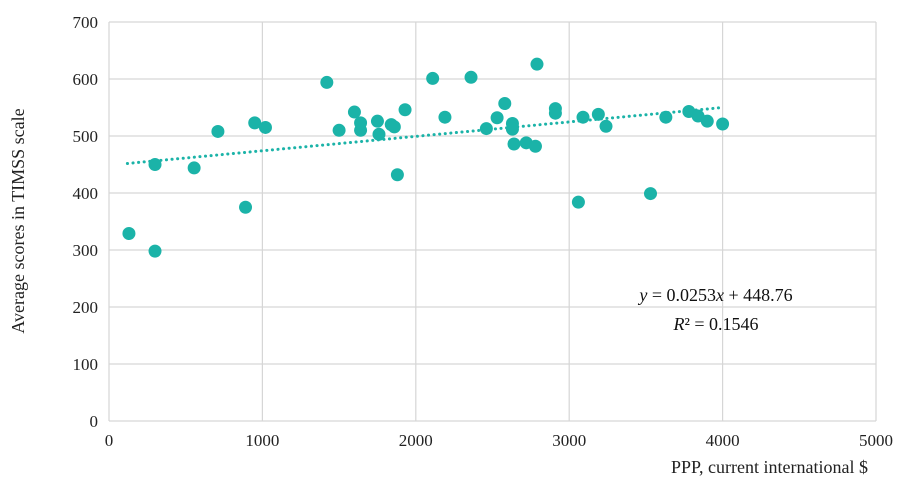 This screenshot has width=898, height=484. Describe the element at coordinates (18, 220) in the screenshot. I see `y-axis-title: Average scores in TIMSS scale` at that location.